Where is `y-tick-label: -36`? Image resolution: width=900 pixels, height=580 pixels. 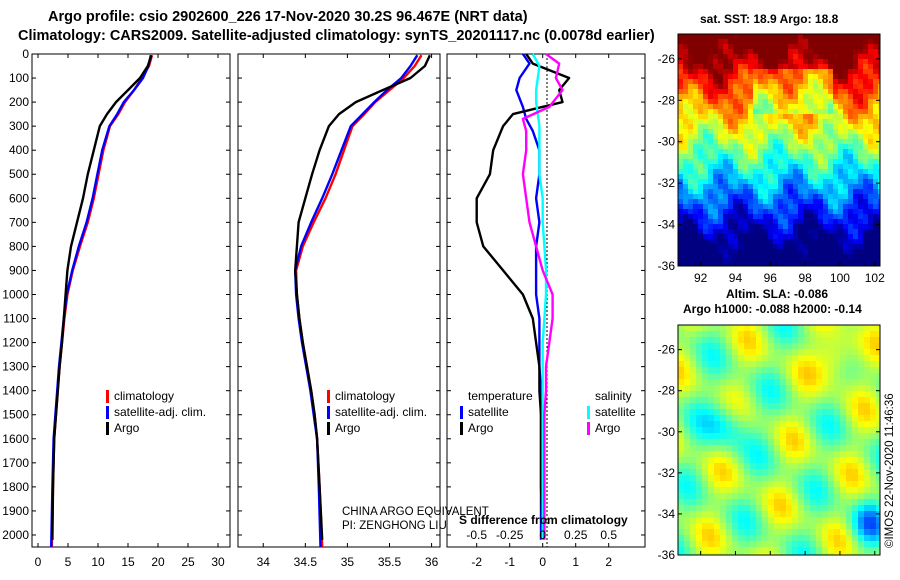
y-tick-label: -36 is located at coordinates (667, 555).